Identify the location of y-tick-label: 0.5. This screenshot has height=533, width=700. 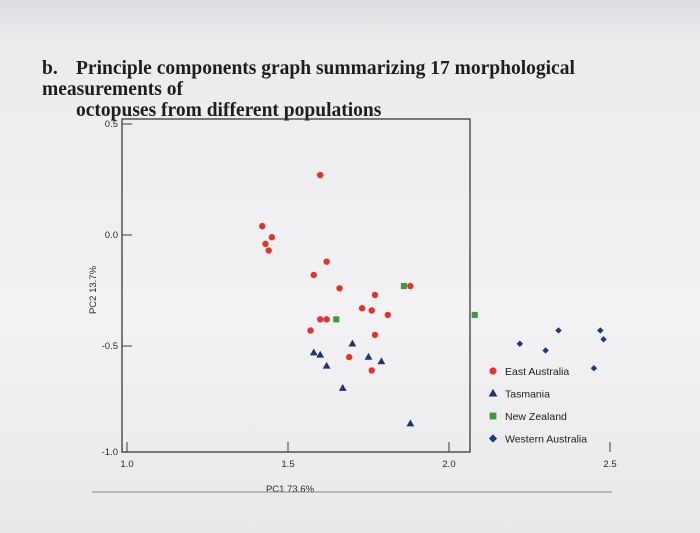
(111, 124).